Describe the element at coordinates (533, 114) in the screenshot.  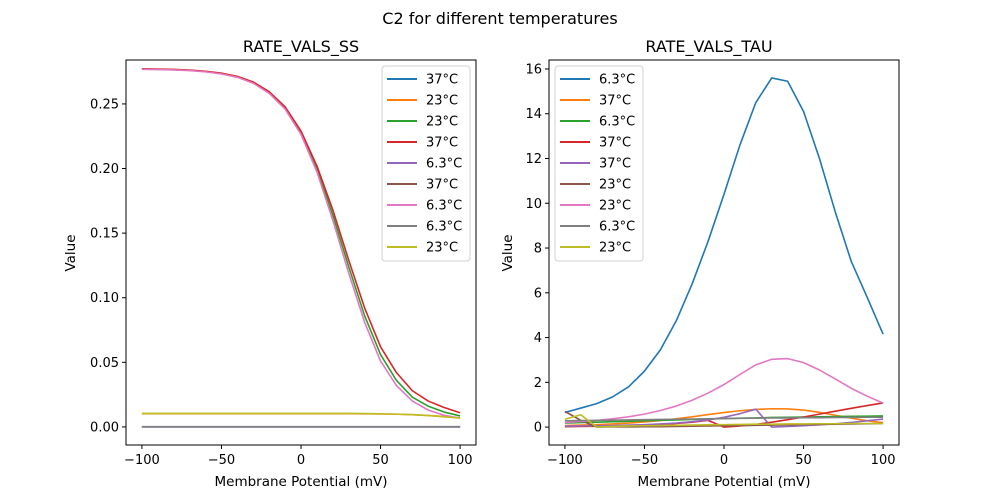
I see `y-tick-label: 14` at that location.